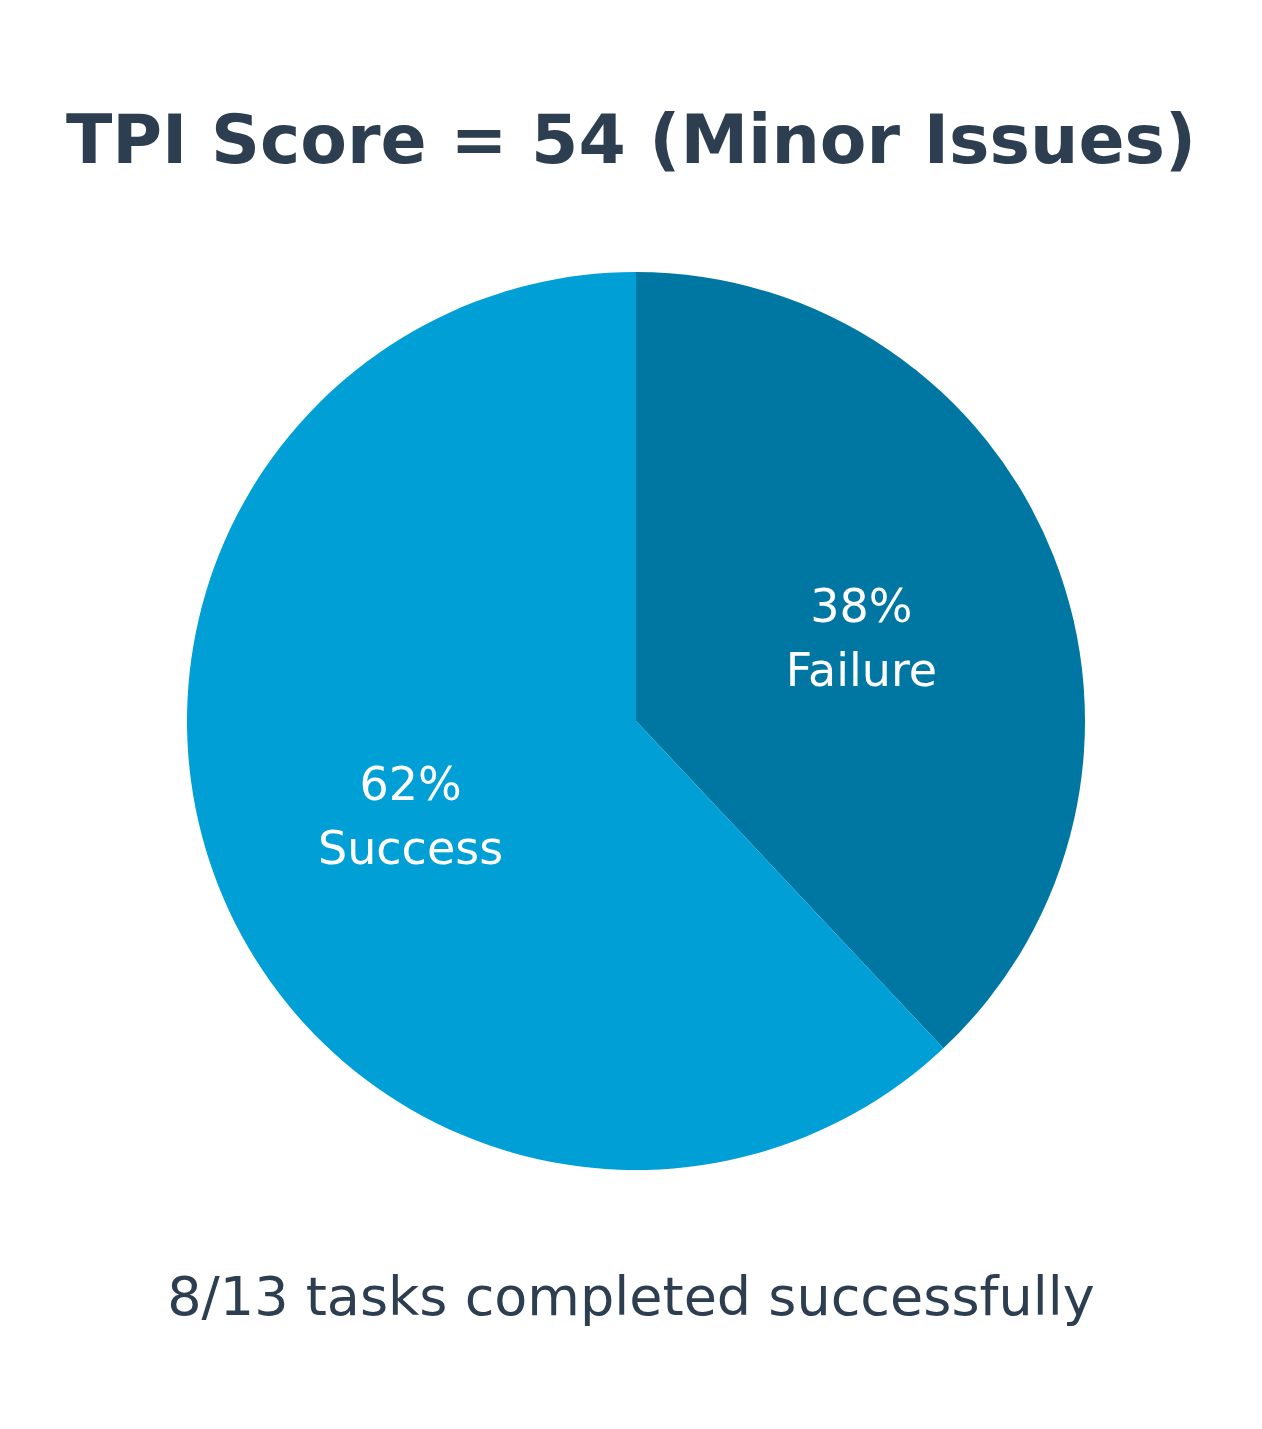  I want to click on text: 8/13 tasks completed successfully, so click(631, 1296).